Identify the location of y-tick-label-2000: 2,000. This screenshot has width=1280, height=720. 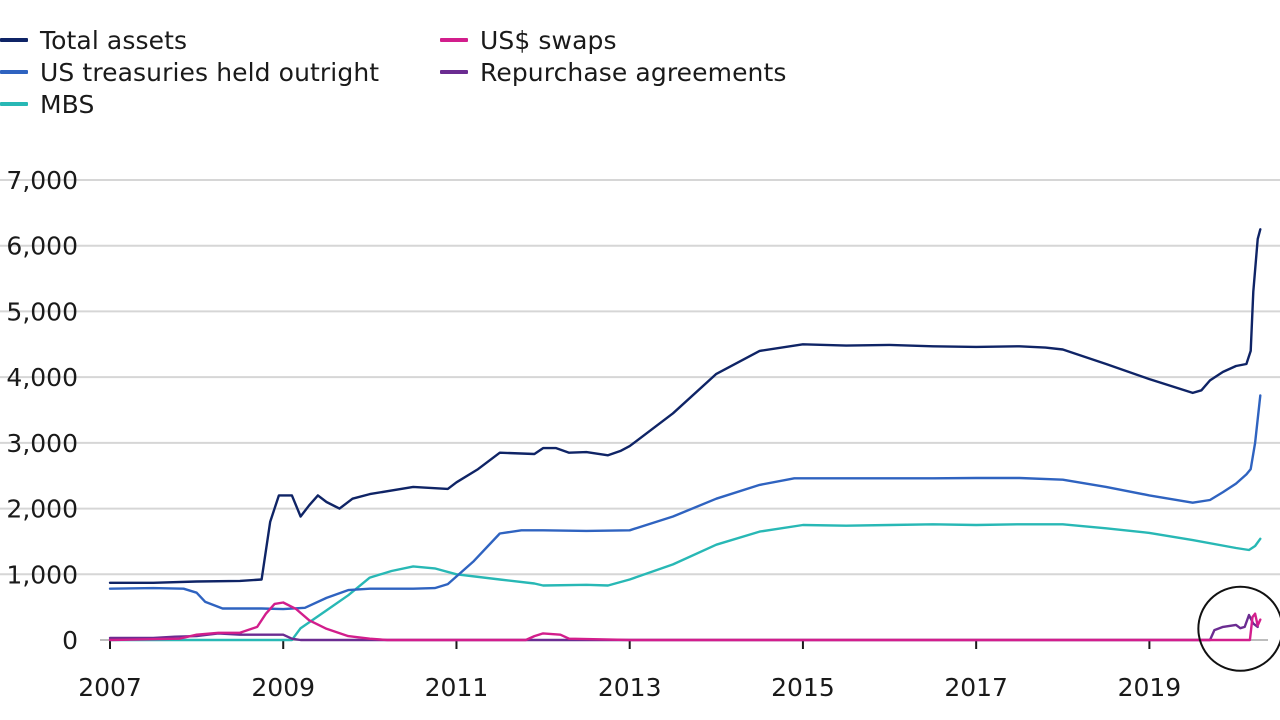
(42, 509).